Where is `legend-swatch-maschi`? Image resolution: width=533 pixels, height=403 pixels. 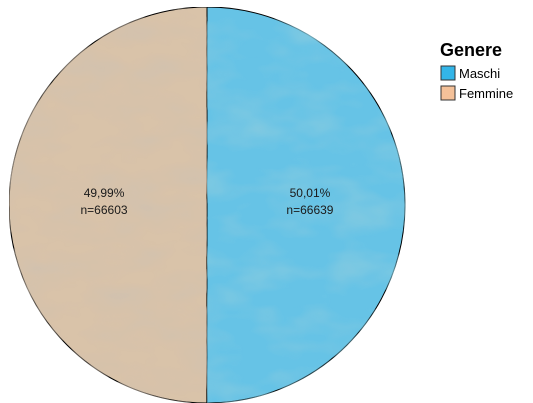 legend-swatch-maschi is located at coordinates (448, 73).